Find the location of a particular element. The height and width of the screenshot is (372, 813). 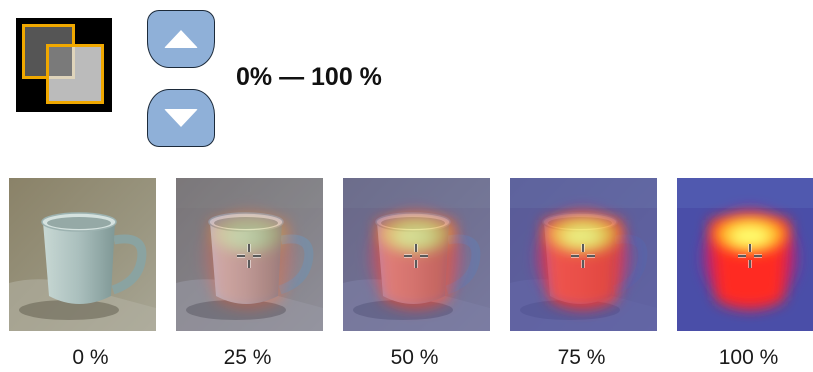

opacity-range-label: 0% — 100 % is located at coordinates (309, 77).